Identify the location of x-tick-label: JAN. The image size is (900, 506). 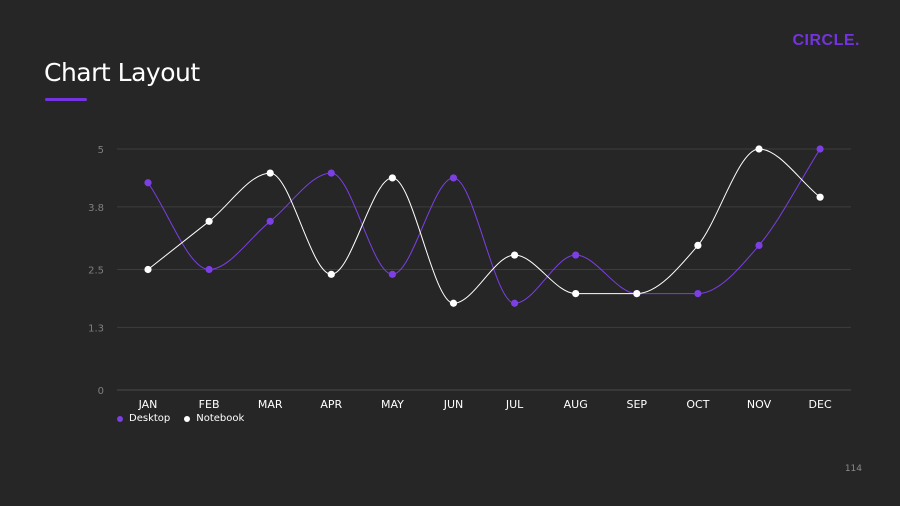
(148, 404).